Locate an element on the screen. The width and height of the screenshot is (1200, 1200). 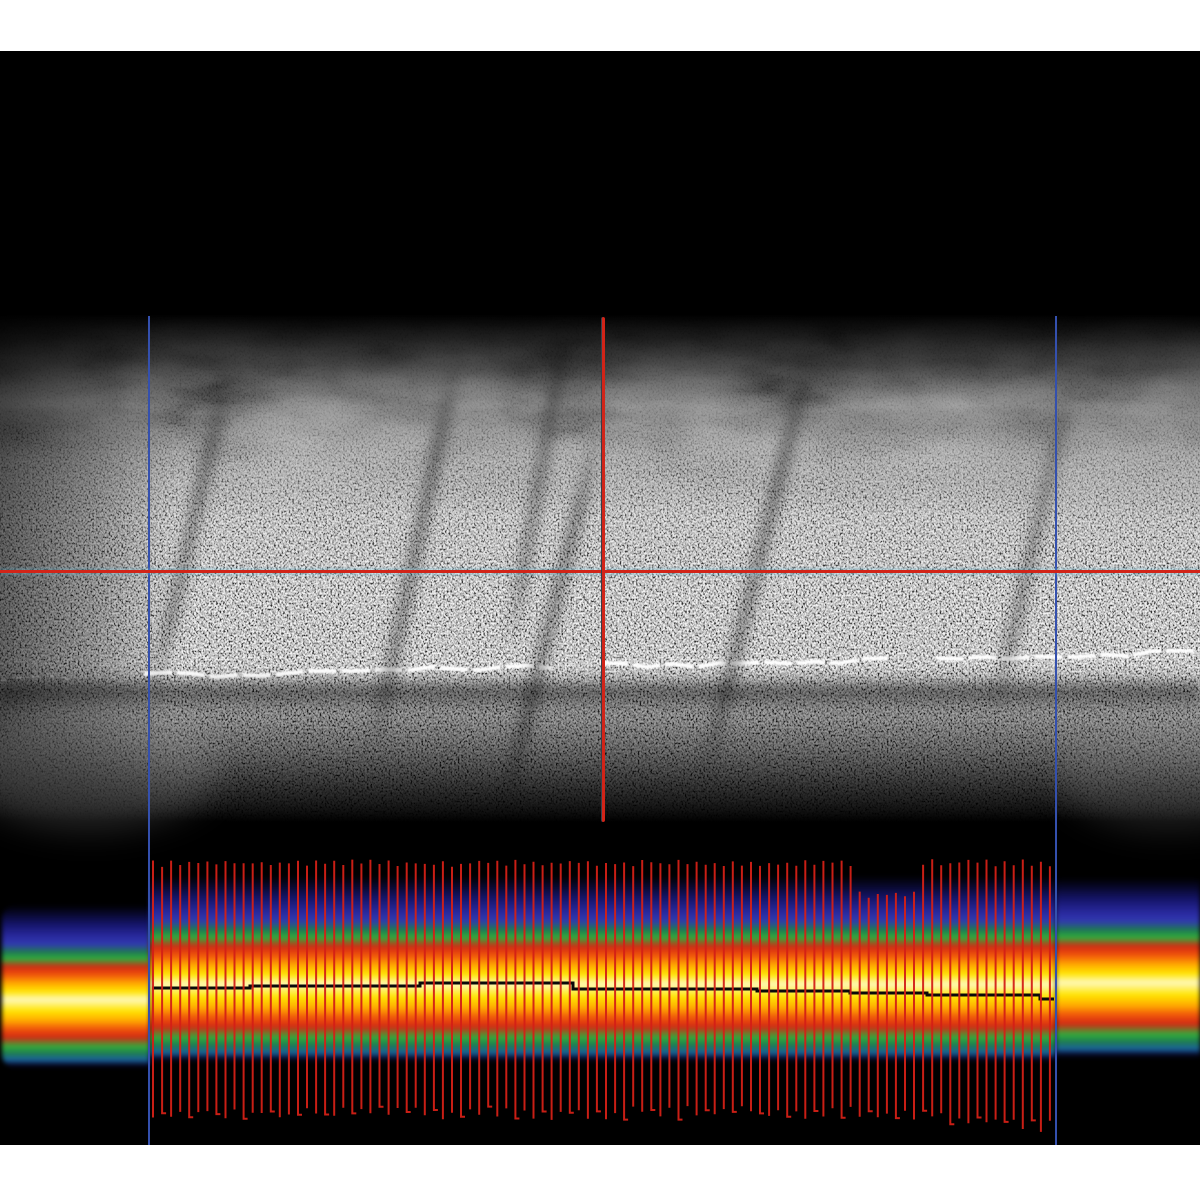
roi-line-left is located at coordinates (149, 730).